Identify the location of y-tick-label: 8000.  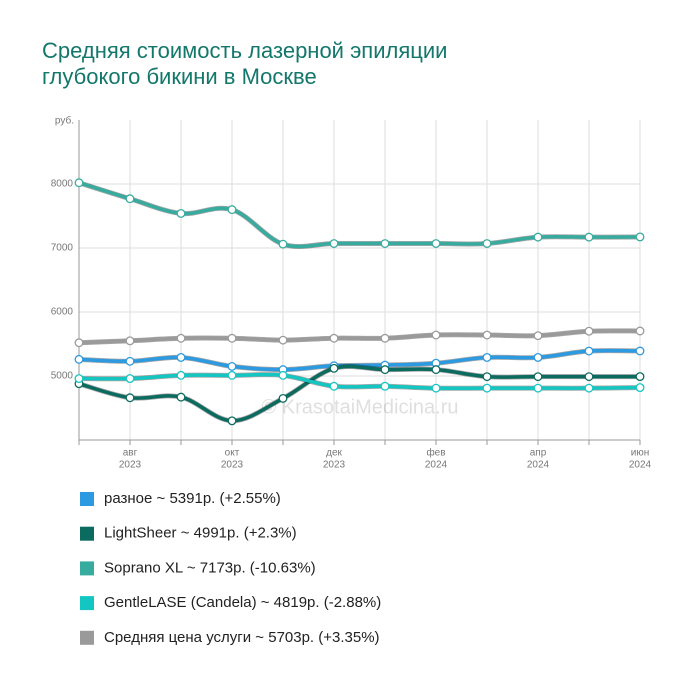
(62, 184).